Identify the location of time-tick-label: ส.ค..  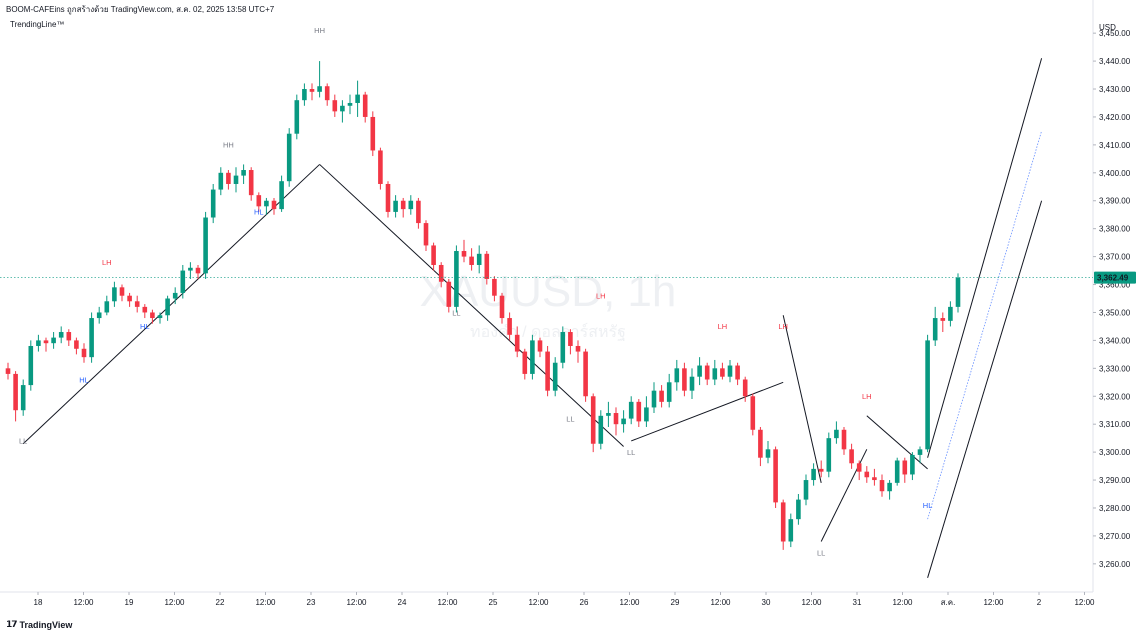
(948, 602).